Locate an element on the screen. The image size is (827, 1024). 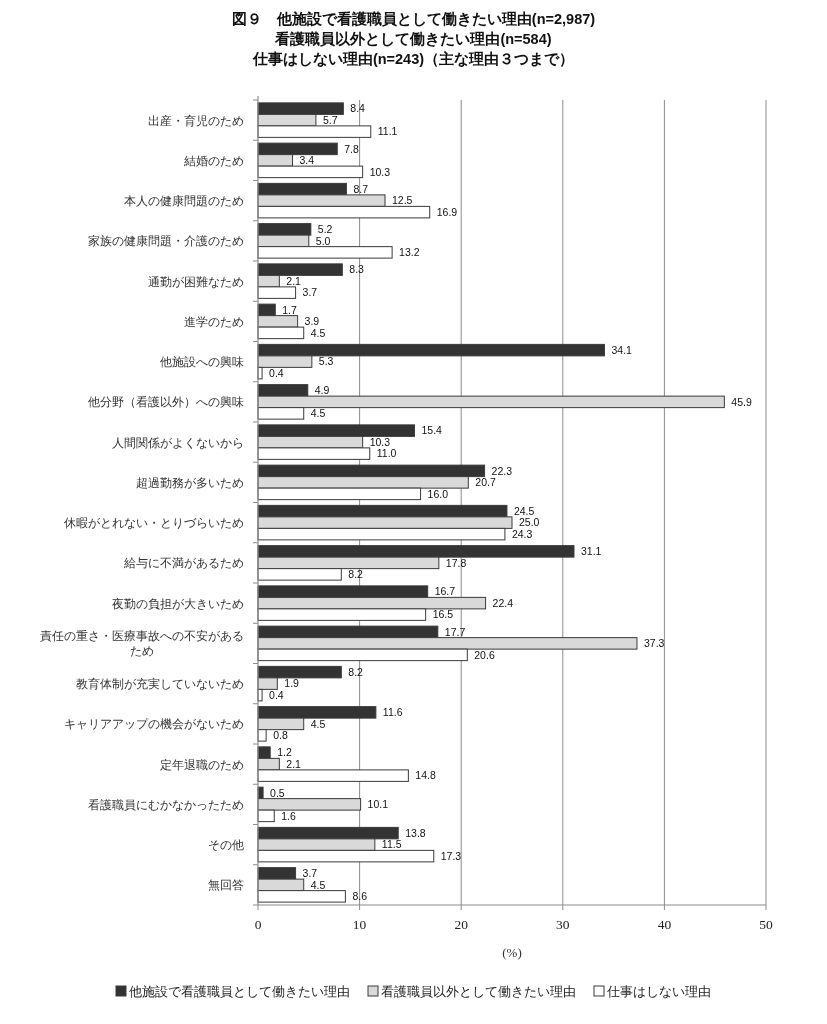
legend-label: 看護職員以外として働きたい理由 is located at coordinates (478, 991).